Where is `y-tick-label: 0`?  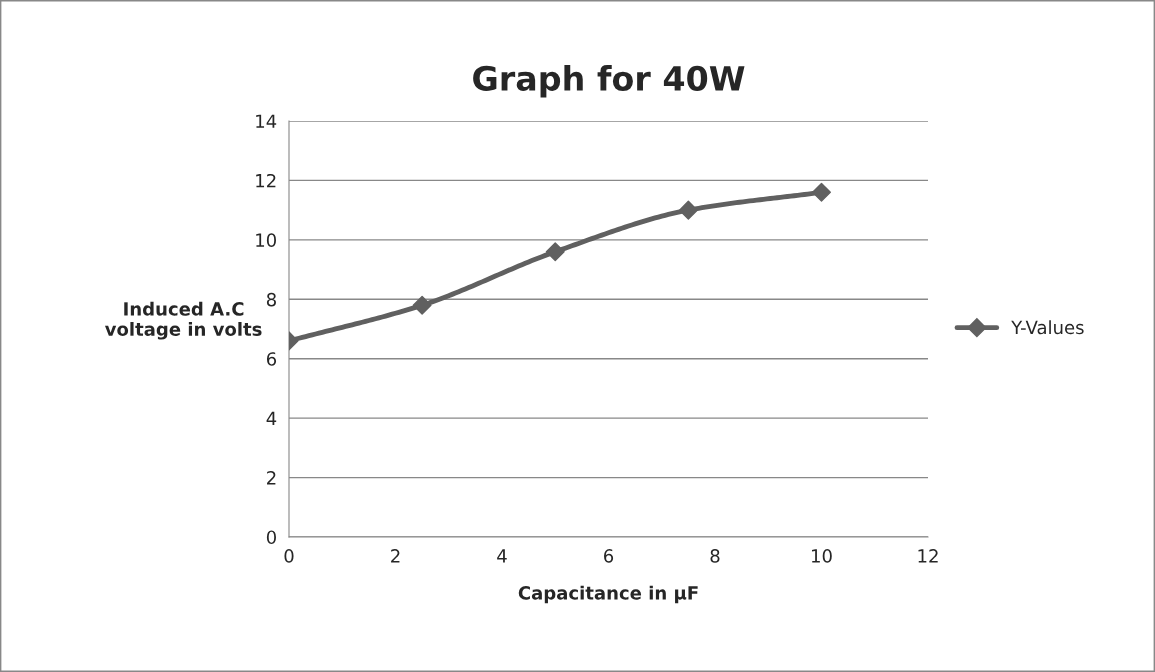 y-tick-label: 0 is located at coordinates (271, 537).